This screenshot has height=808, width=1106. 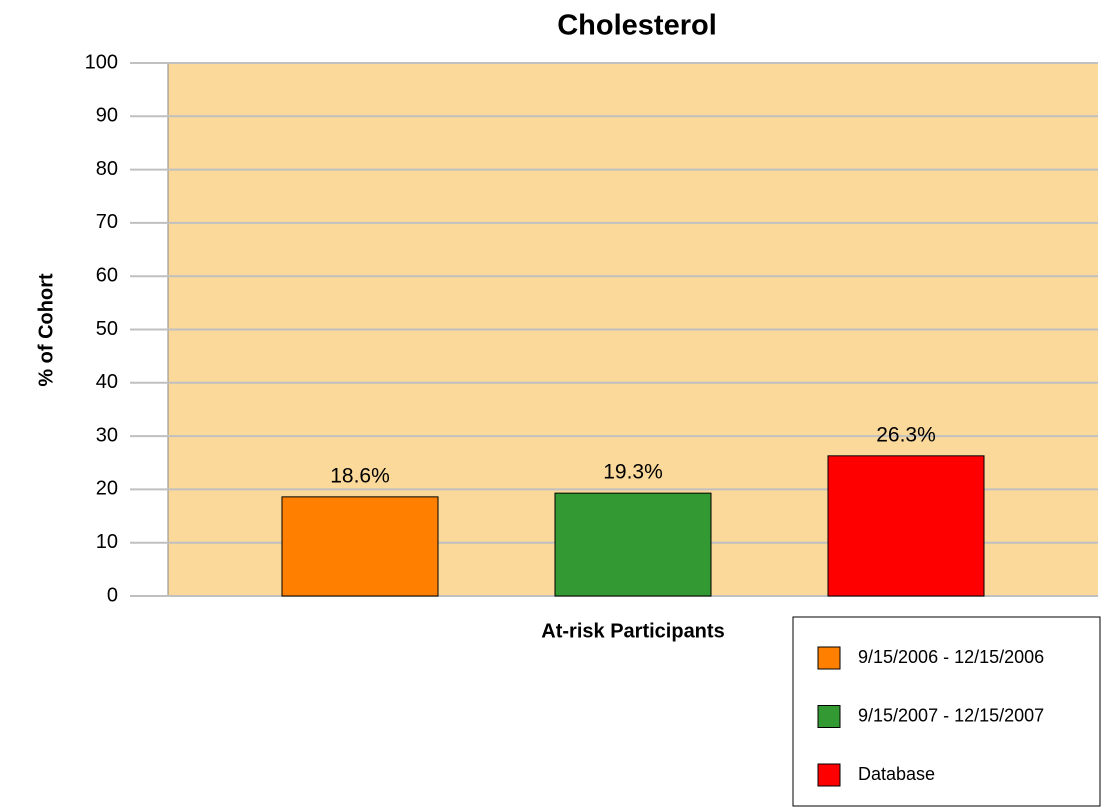 What do you see at coordinates (360, 475) in the screenshot?
I see `value-label: 18.6%` at bounding box center [360, 475].